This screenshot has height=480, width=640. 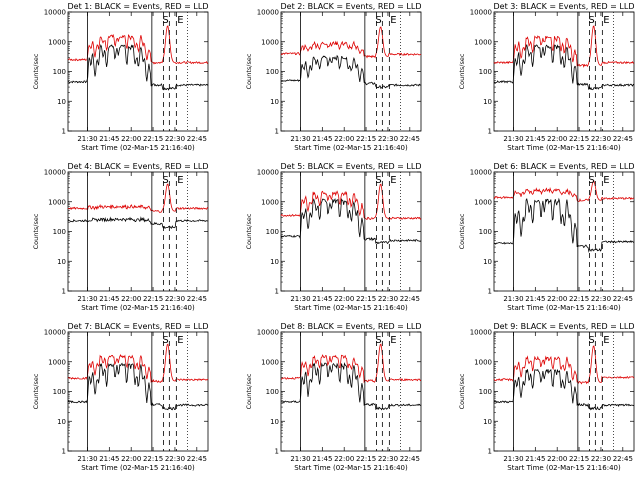 I want to click on panel-title: Det 1: BLACK = Events, RED = LLD, so click(x=138, y=6).